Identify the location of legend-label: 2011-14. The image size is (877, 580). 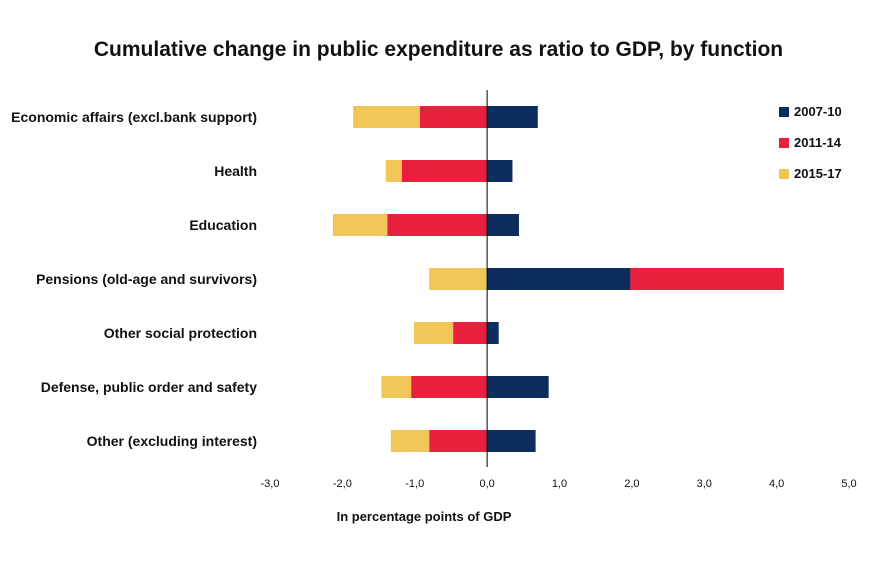
(817, 142).